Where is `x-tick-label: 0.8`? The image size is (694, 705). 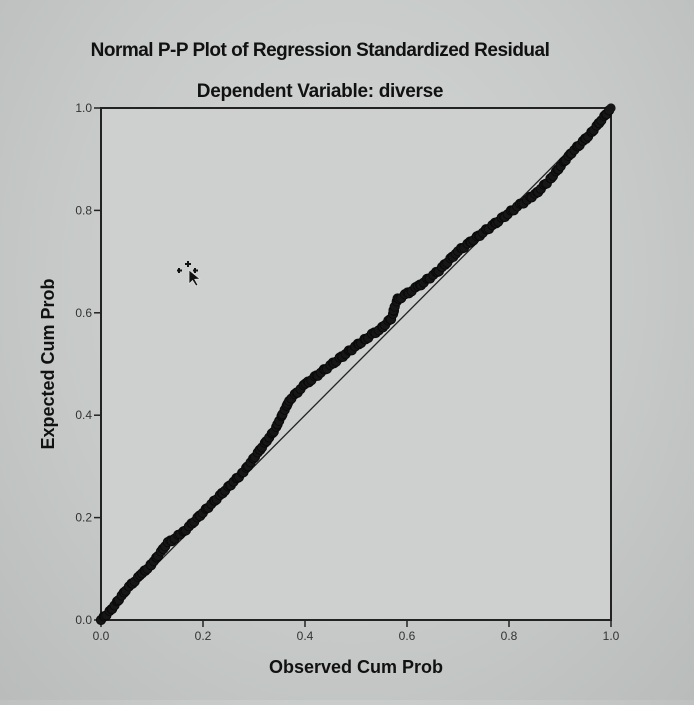
x-tick-label: 0.8 is located at coordinates (509, 636).